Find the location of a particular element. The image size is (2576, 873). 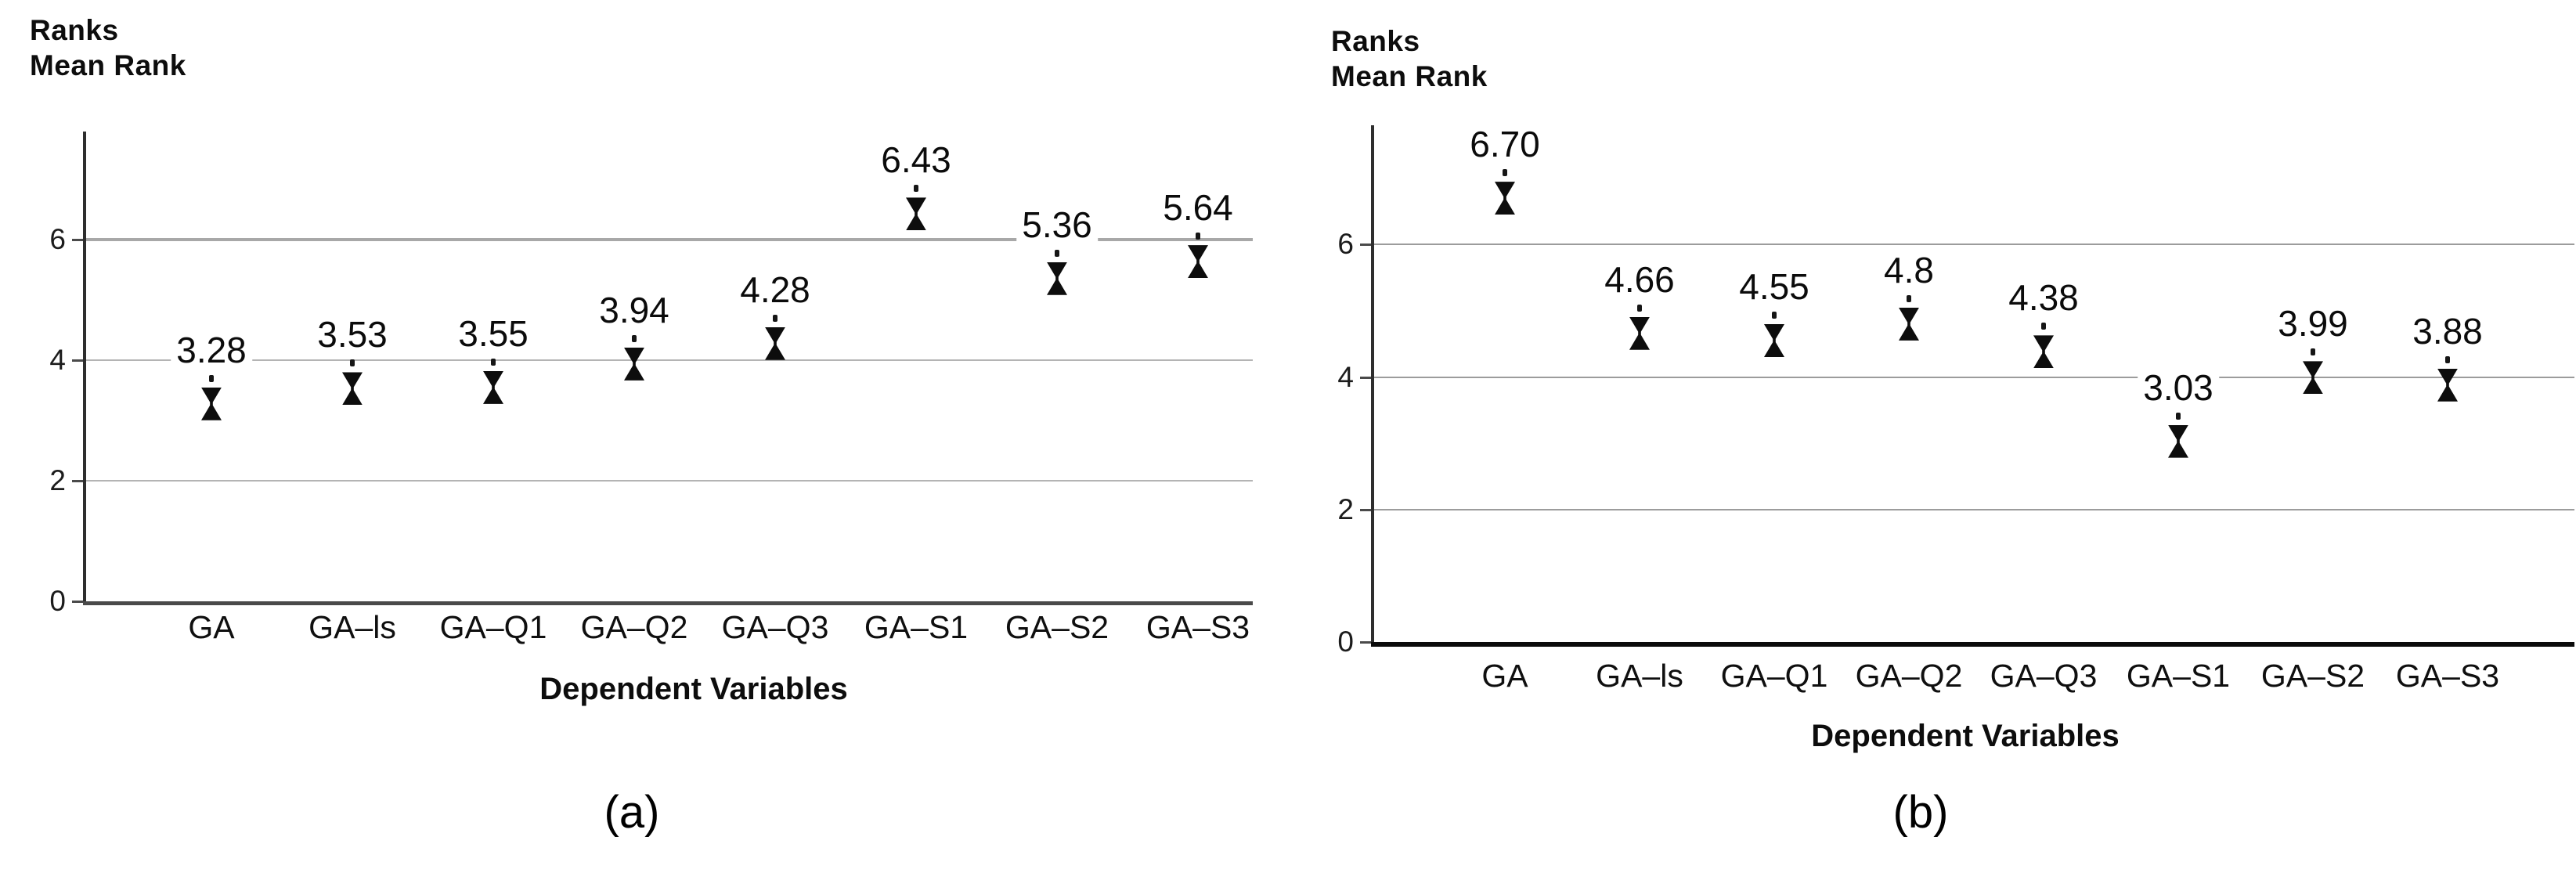

value-label: 5.64 is located at coordinates (1198, 208).